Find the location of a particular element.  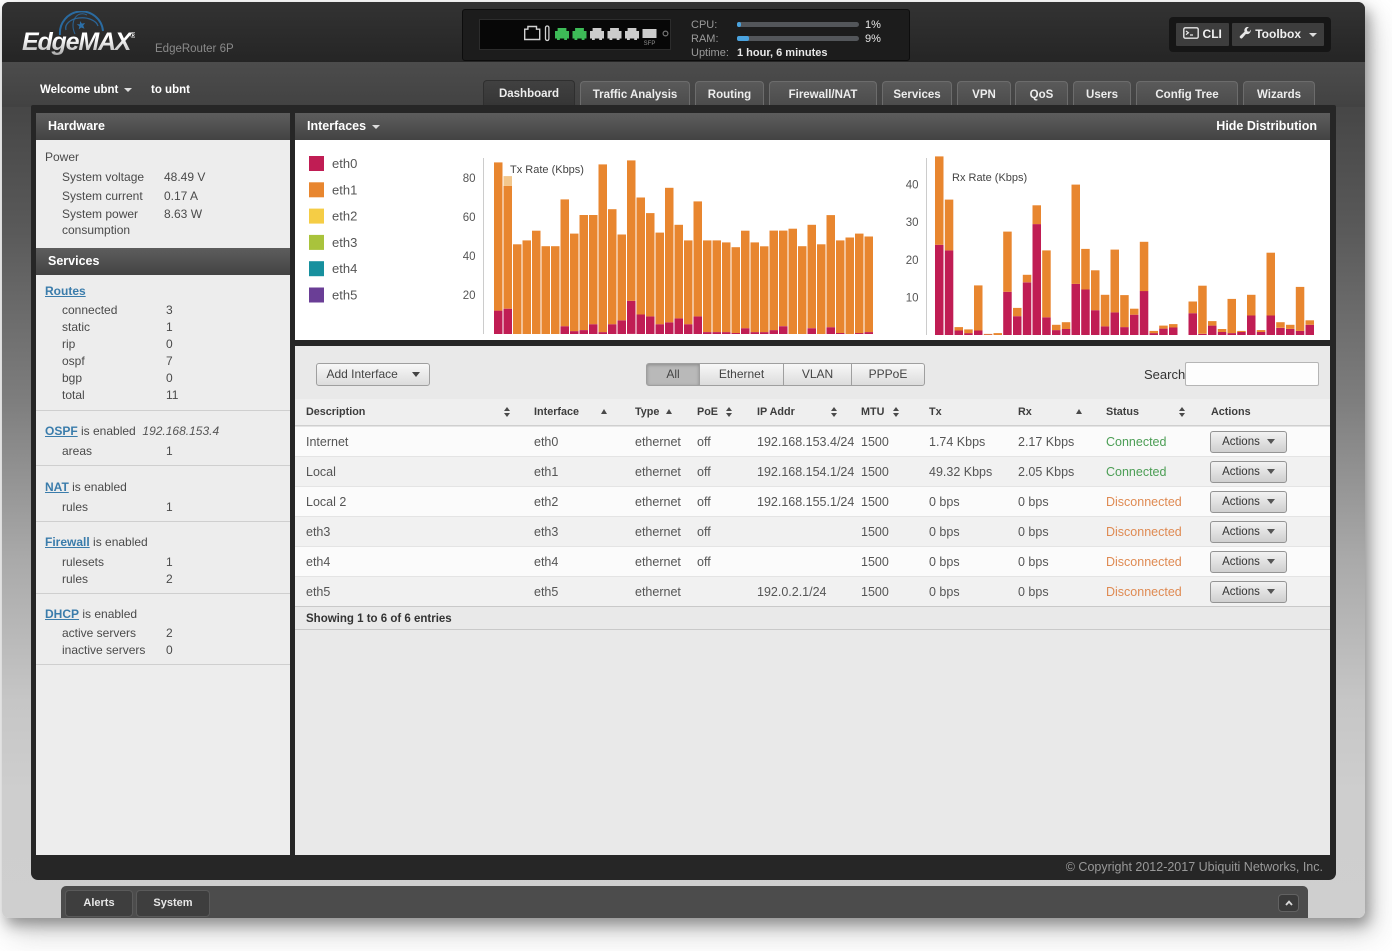

svg-text: SFP is located at coordinates (650, 44).